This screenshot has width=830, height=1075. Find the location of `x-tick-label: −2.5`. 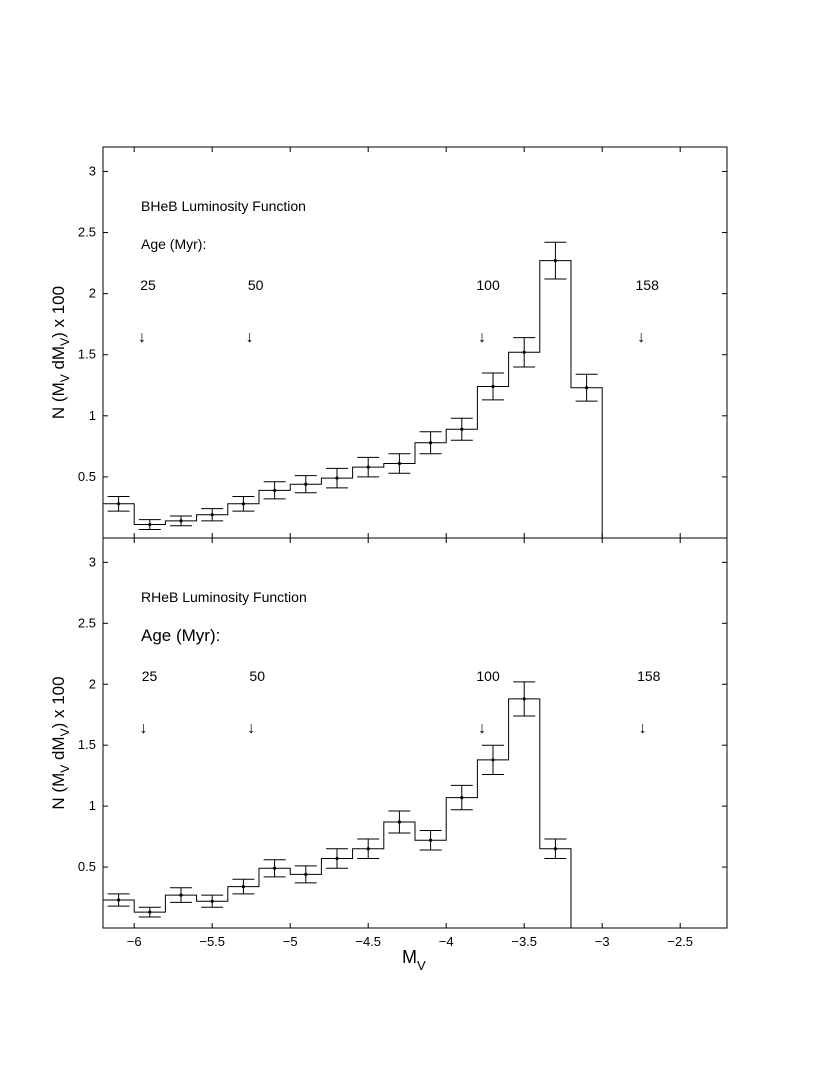

x-tick-label: −2.5 is located at coordinates (680, 941).